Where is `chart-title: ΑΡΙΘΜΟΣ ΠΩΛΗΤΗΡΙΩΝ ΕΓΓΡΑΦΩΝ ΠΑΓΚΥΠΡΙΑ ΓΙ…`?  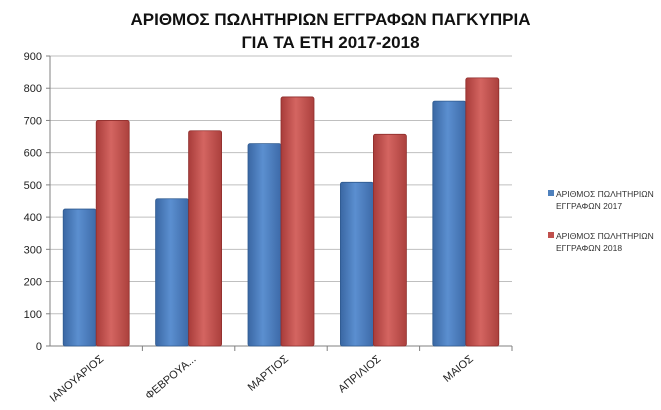 chart-title: ΑΡΙΘΜΟΣ ΠΩΛΗΤΗΡΙΩΝ ΕΓΓΡΑΦΩΝ ΠΑΓΚΥΠΡΙΑ ΓΙ… is located at coordinates (330, 31).